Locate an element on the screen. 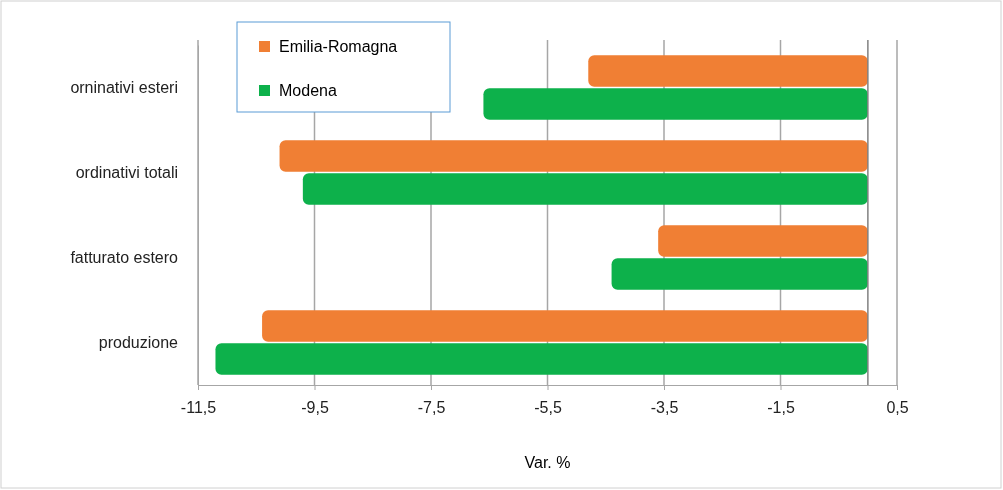 The height and width of the screenshot is (490, 1003). x-tick-label: -1,5 is located at coordinates (781, 408).